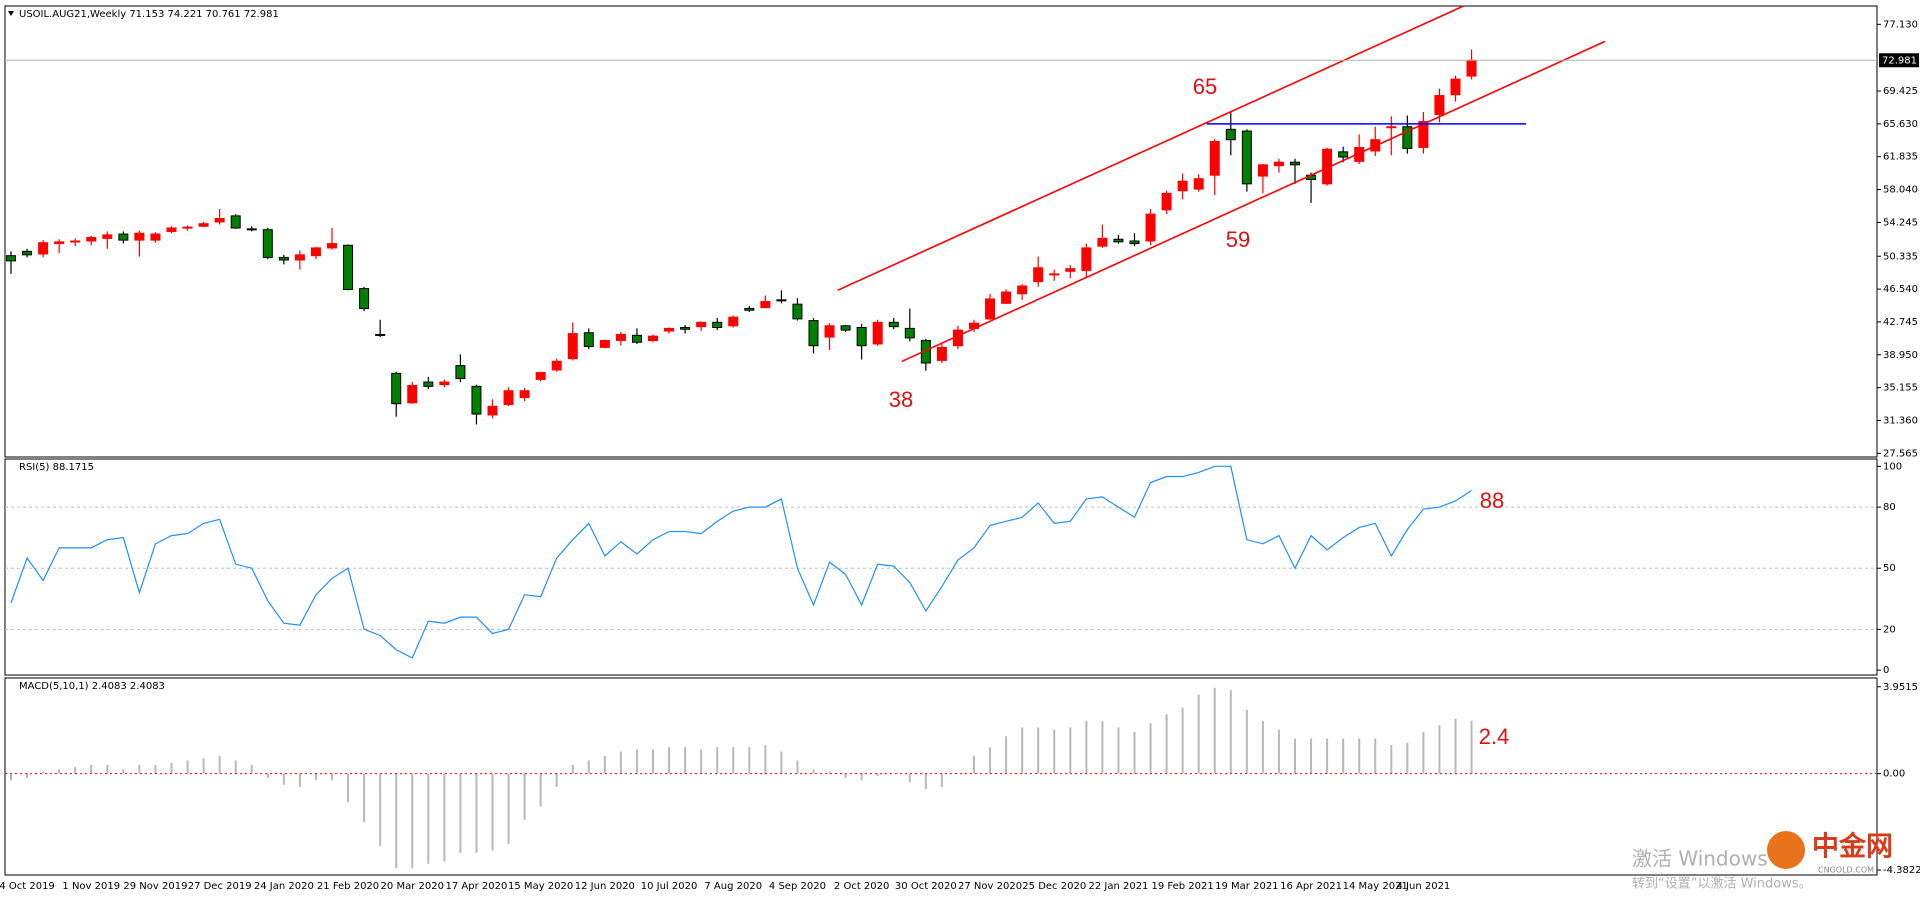  Describe the element at coordinates (92, 686) in the screenshot. I see `panel-title: MACD(5,10,1) 2.4083 2.4083` at that location.